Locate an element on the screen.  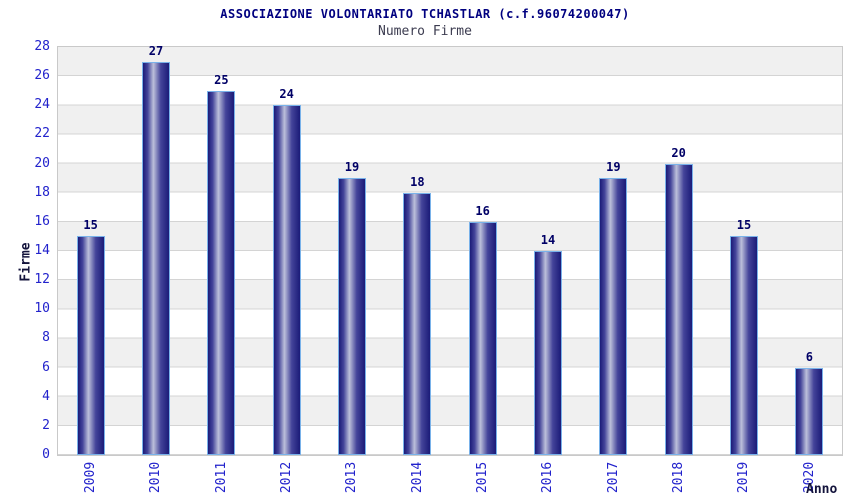
x-tick-label-text: 2015 is located at coordinates (483, 477).